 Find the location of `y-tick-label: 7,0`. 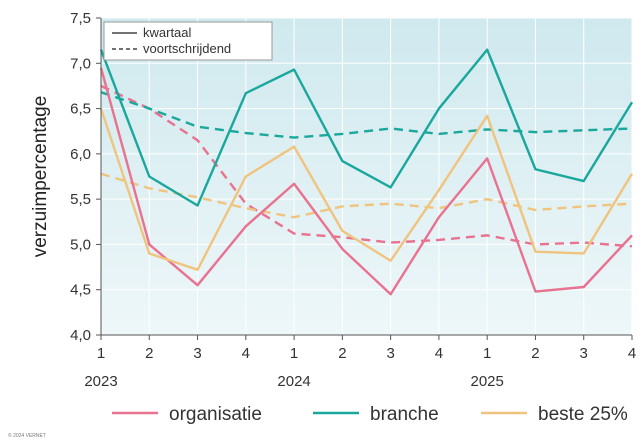

y-tick-label: 7,0 is located at coordinates (80, 63).